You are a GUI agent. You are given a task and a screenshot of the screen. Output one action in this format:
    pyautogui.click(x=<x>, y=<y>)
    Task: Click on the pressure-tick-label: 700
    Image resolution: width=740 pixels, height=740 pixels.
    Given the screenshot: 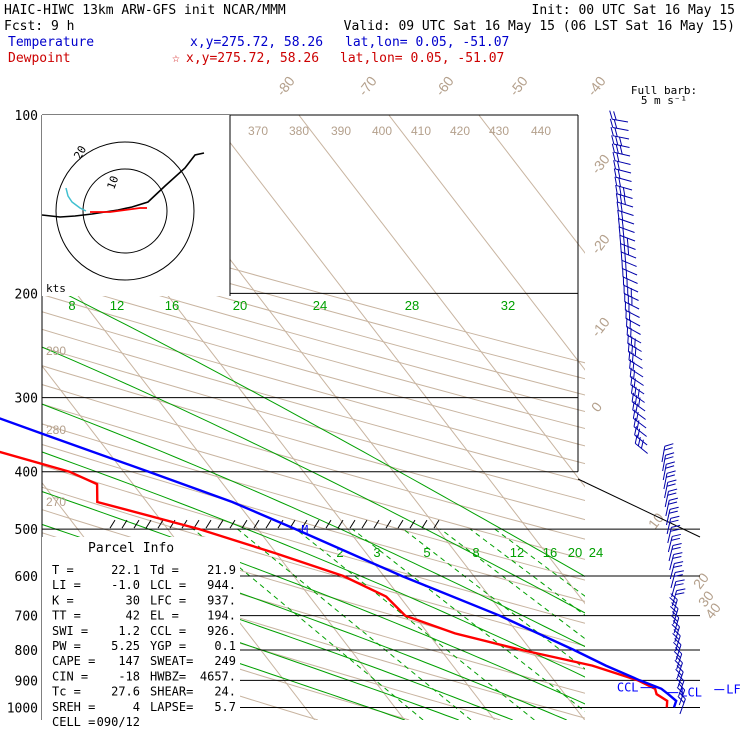 What is the action you would take?
    pyautogui.click(x=26, y=617)
    